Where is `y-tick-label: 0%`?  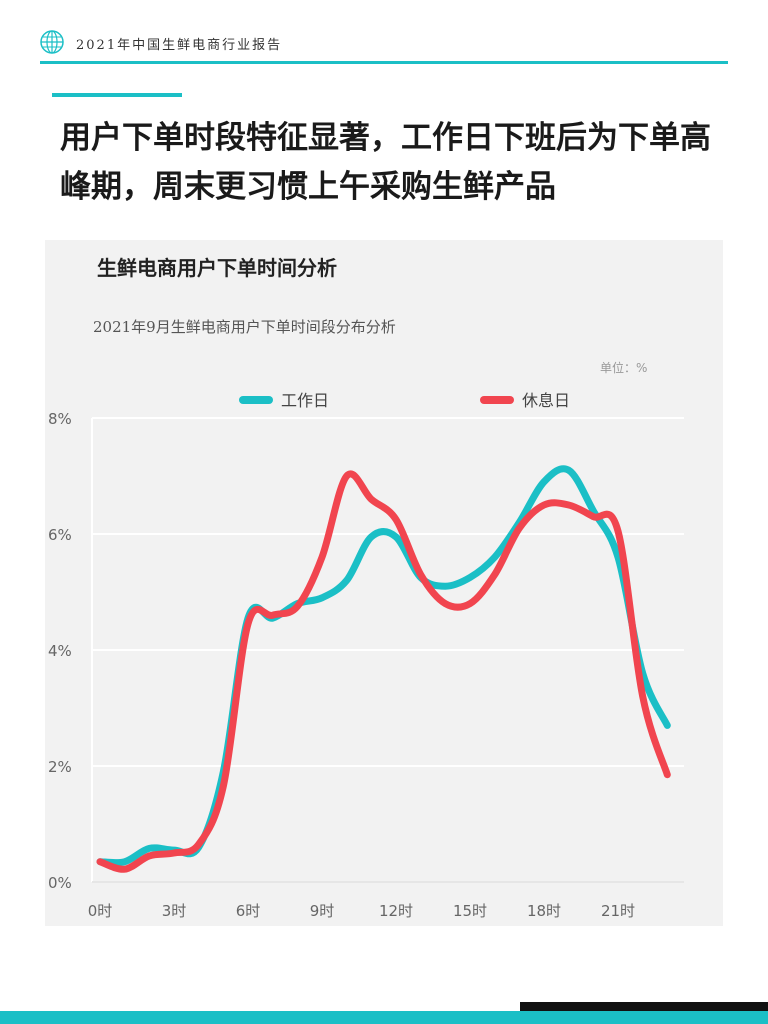
y-tick-label: 0% is located at coordinates (60, 883).